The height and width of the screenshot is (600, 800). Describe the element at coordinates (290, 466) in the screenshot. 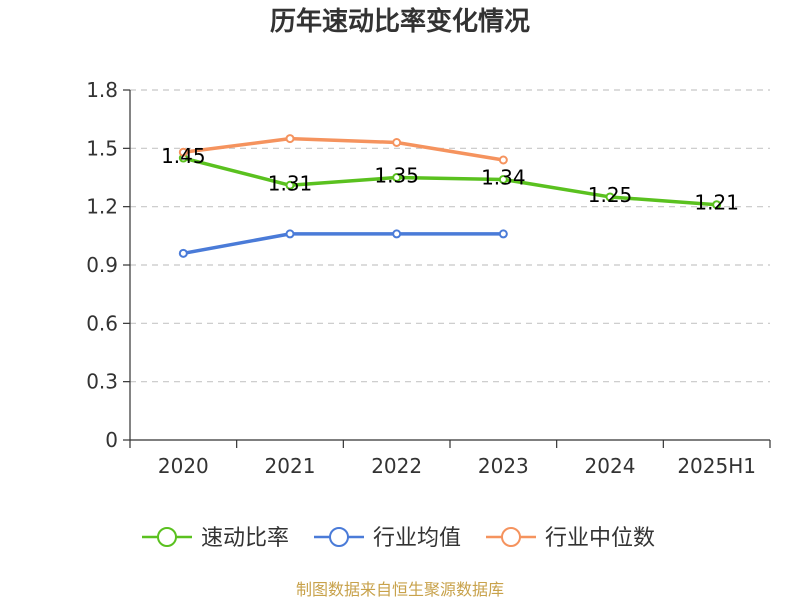

I see `x-tick-label: 2021` at that location.